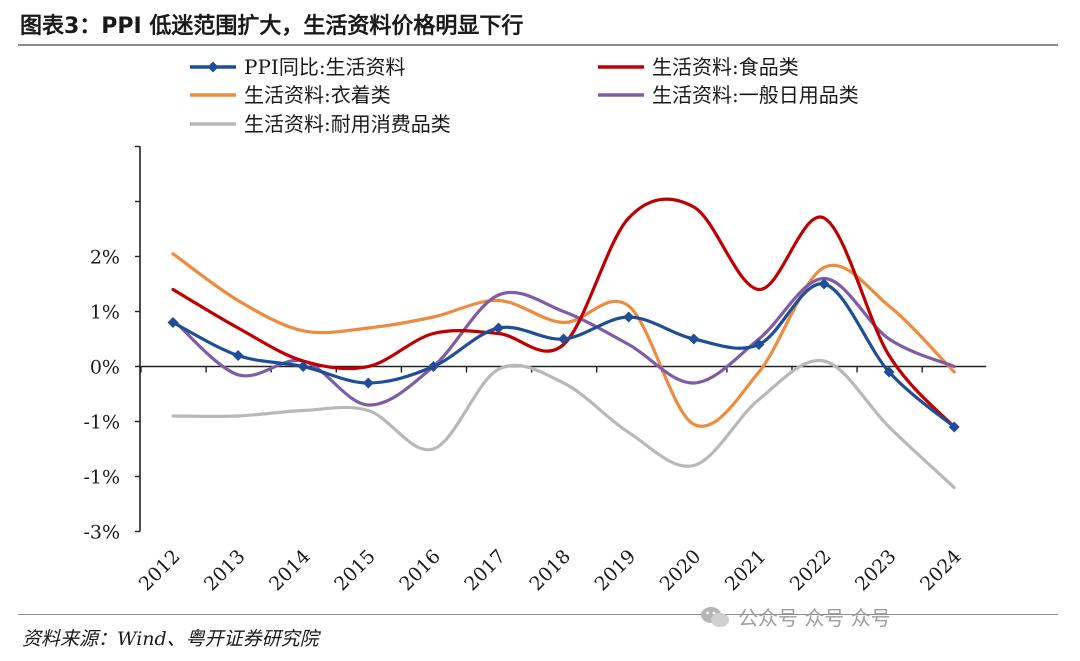  I want to click on x-tick-label: 2019, so click(615, 570).